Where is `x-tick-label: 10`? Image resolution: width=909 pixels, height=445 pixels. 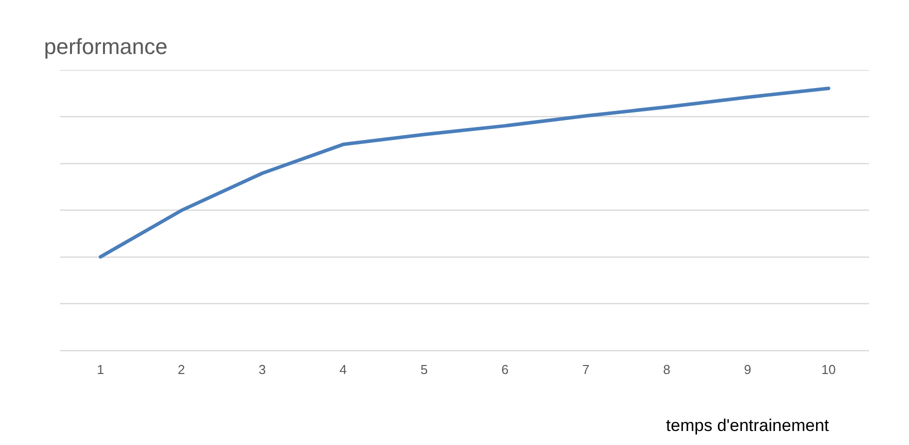 x-tick-label: 10 is located at coordinates (828, 369).